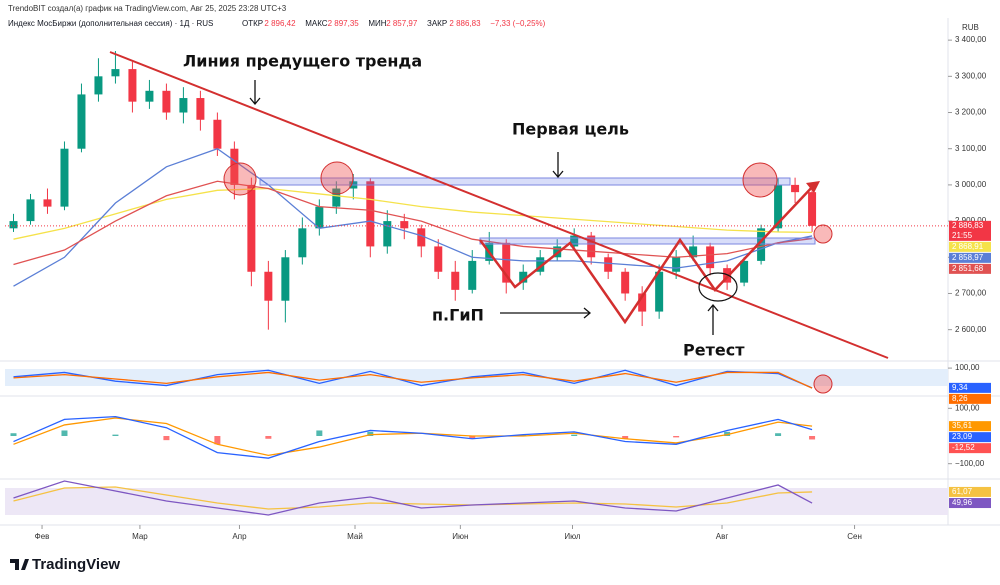  What do you see at coordinates (970, 27) in the screenshot?
I see `currency: RUB` at bounding box center [970, 27].